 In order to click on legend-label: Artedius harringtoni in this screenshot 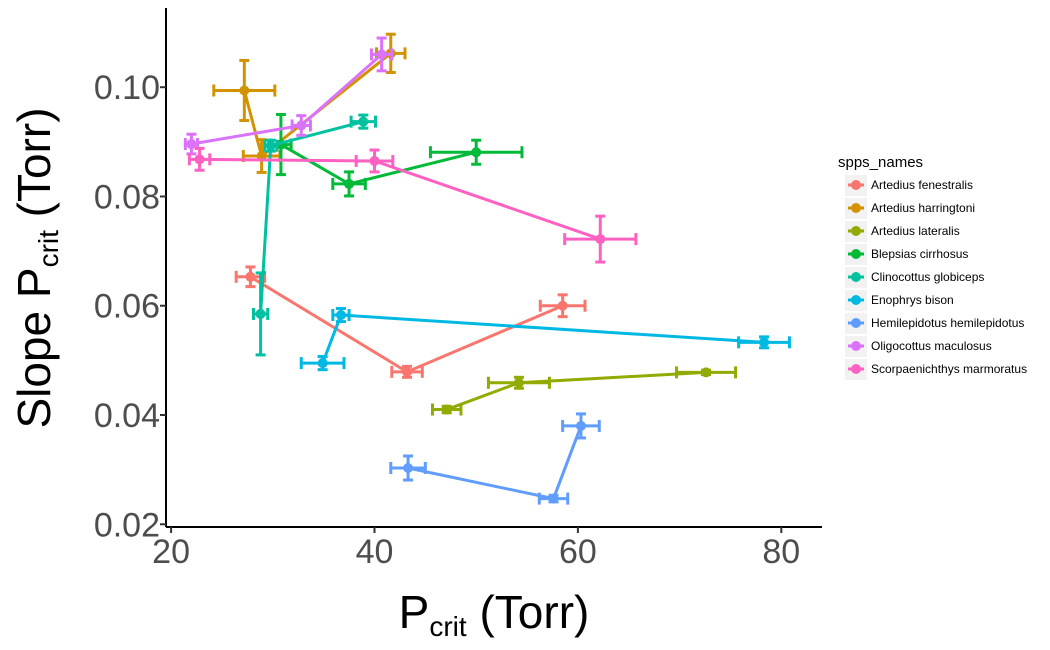, I will do `click(923, 208)`.